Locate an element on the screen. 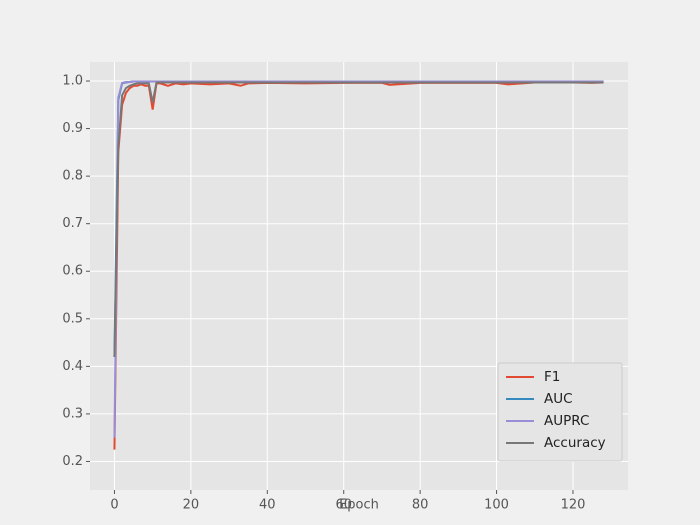 Image resolution: width=700 pixels, height=525 pixels. y-tick-label: 0.6 is located at coordinates (72, 271).